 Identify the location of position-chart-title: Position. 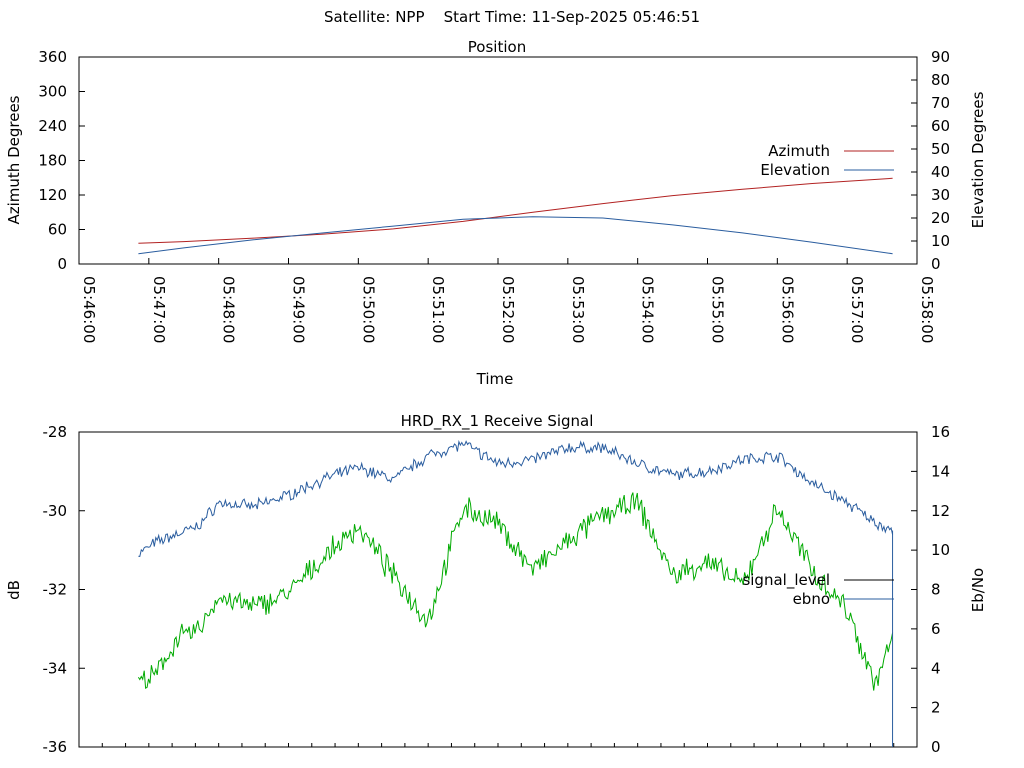
(497, 47).